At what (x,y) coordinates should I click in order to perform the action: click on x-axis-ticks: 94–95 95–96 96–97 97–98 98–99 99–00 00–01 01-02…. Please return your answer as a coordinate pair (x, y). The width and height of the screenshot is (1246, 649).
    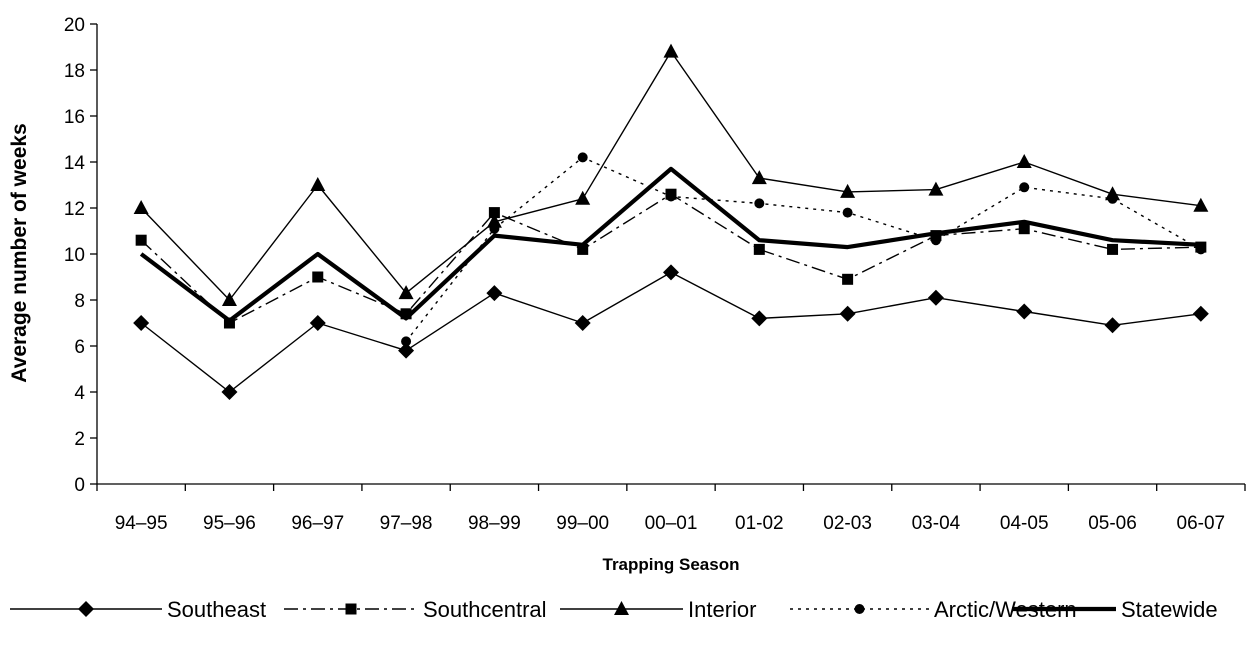
    Looking at the image, I should click on (671, 509).